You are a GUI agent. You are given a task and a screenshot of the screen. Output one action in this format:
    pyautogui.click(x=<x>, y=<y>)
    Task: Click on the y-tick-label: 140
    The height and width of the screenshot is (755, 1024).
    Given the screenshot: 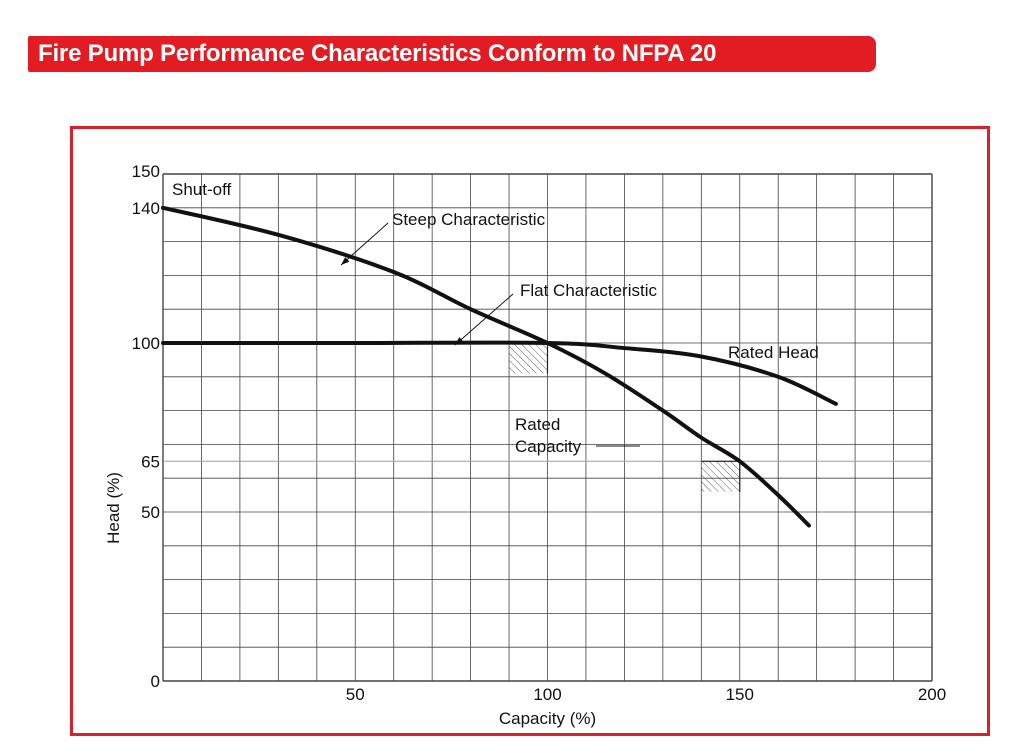 What is the action you would take?
    pyautogui.click(x=146, y=208)
    